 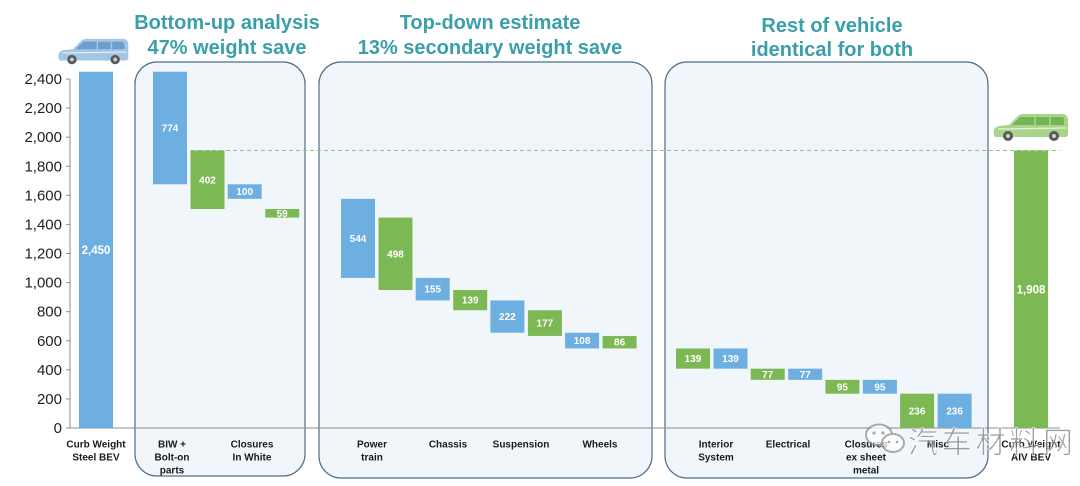 I want to click on category-label-biw-bolt-on-parts-line-1: BIW +, so click(x=172, y=445).